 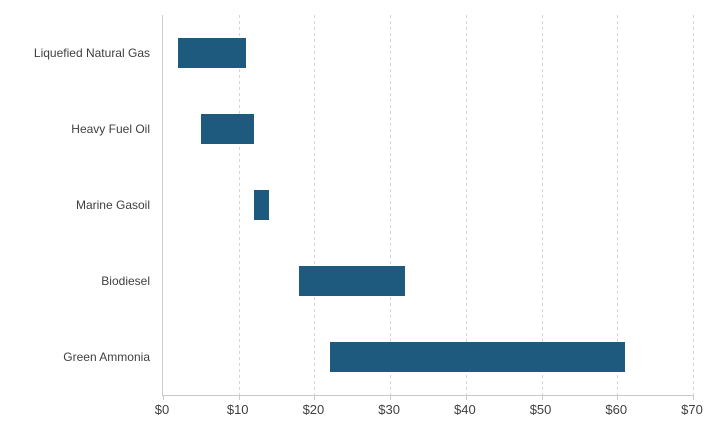 I want to click on bar-heavy-fuel-oil, so click(x=227, y=129).